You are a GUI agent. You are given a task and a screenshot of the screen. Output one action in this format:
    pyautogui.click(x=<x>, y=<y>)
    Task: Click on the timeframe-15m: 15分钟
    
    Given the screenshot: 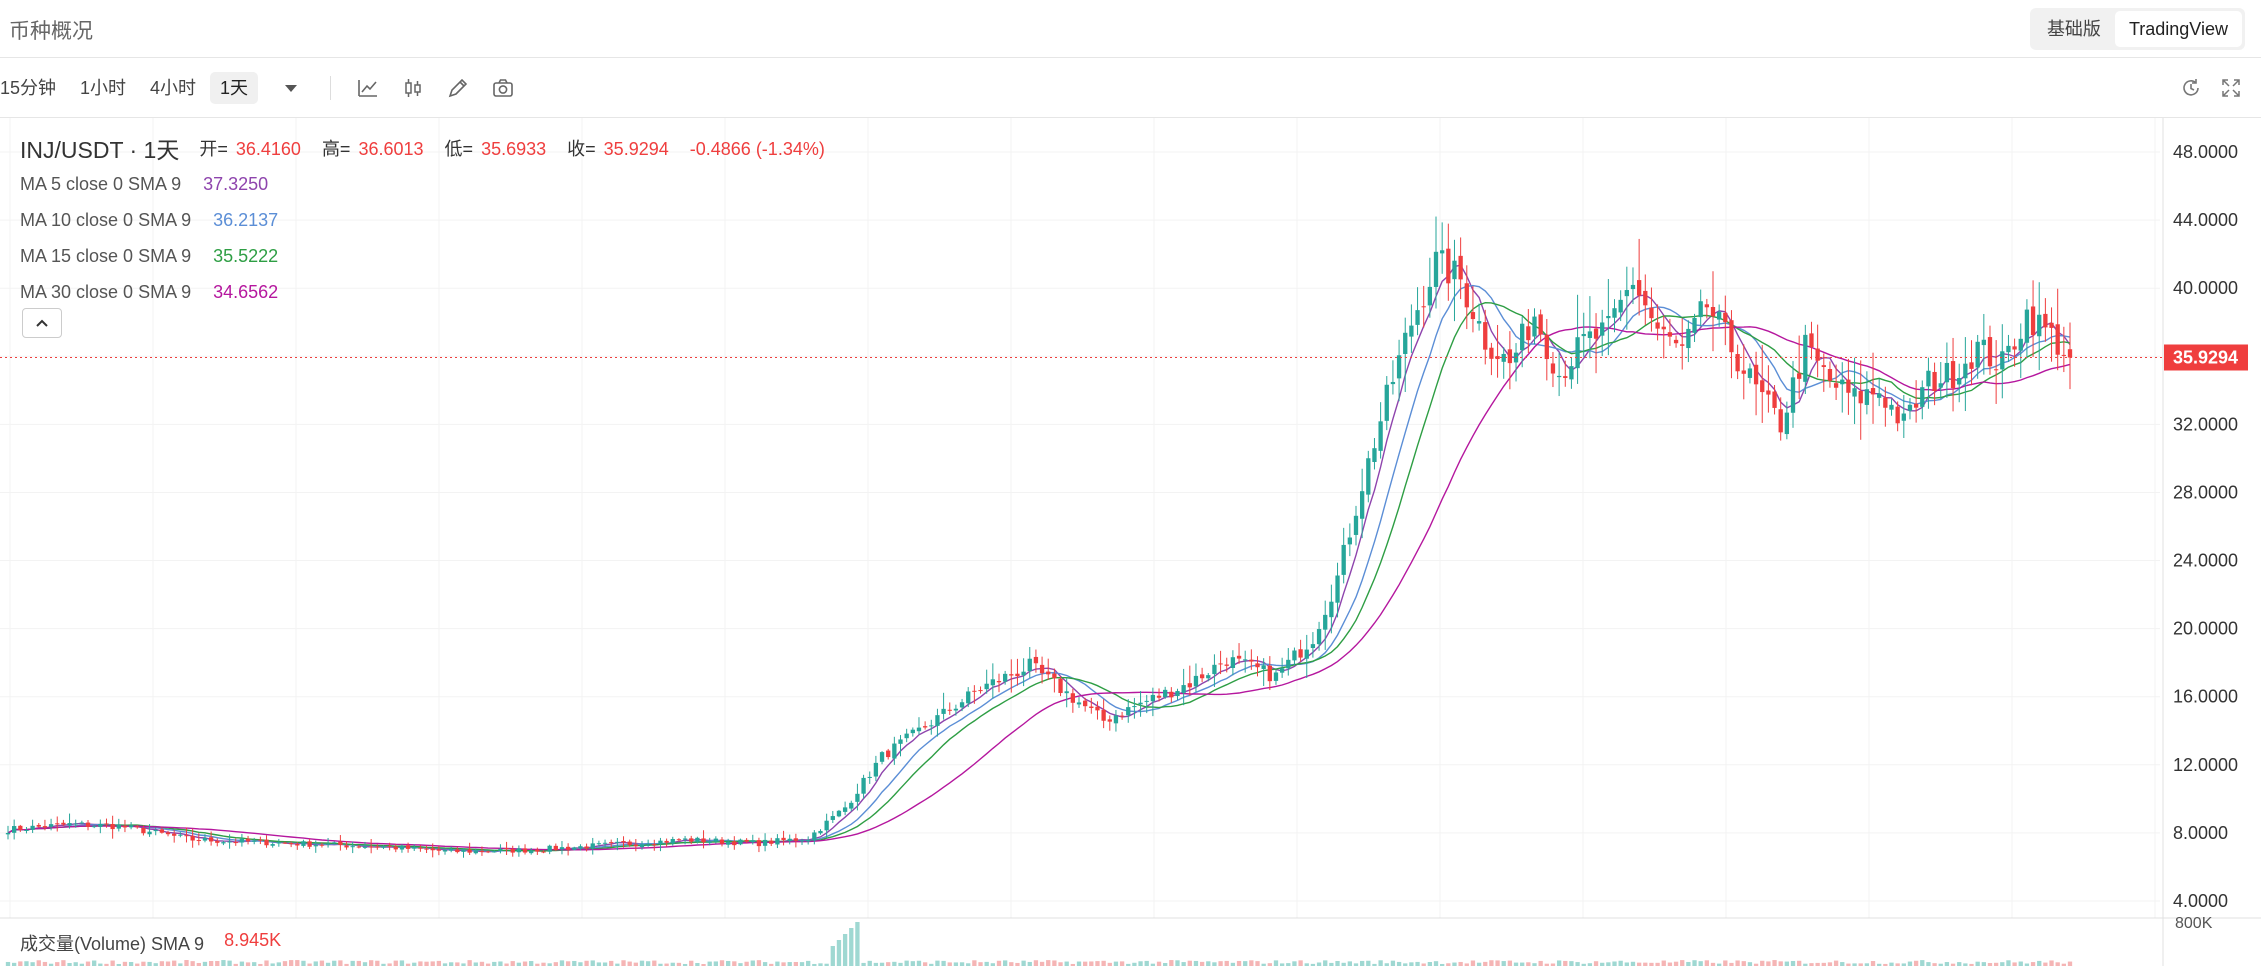 What is the action you would take?
    pyautogui.click(x=28, y=88)
    